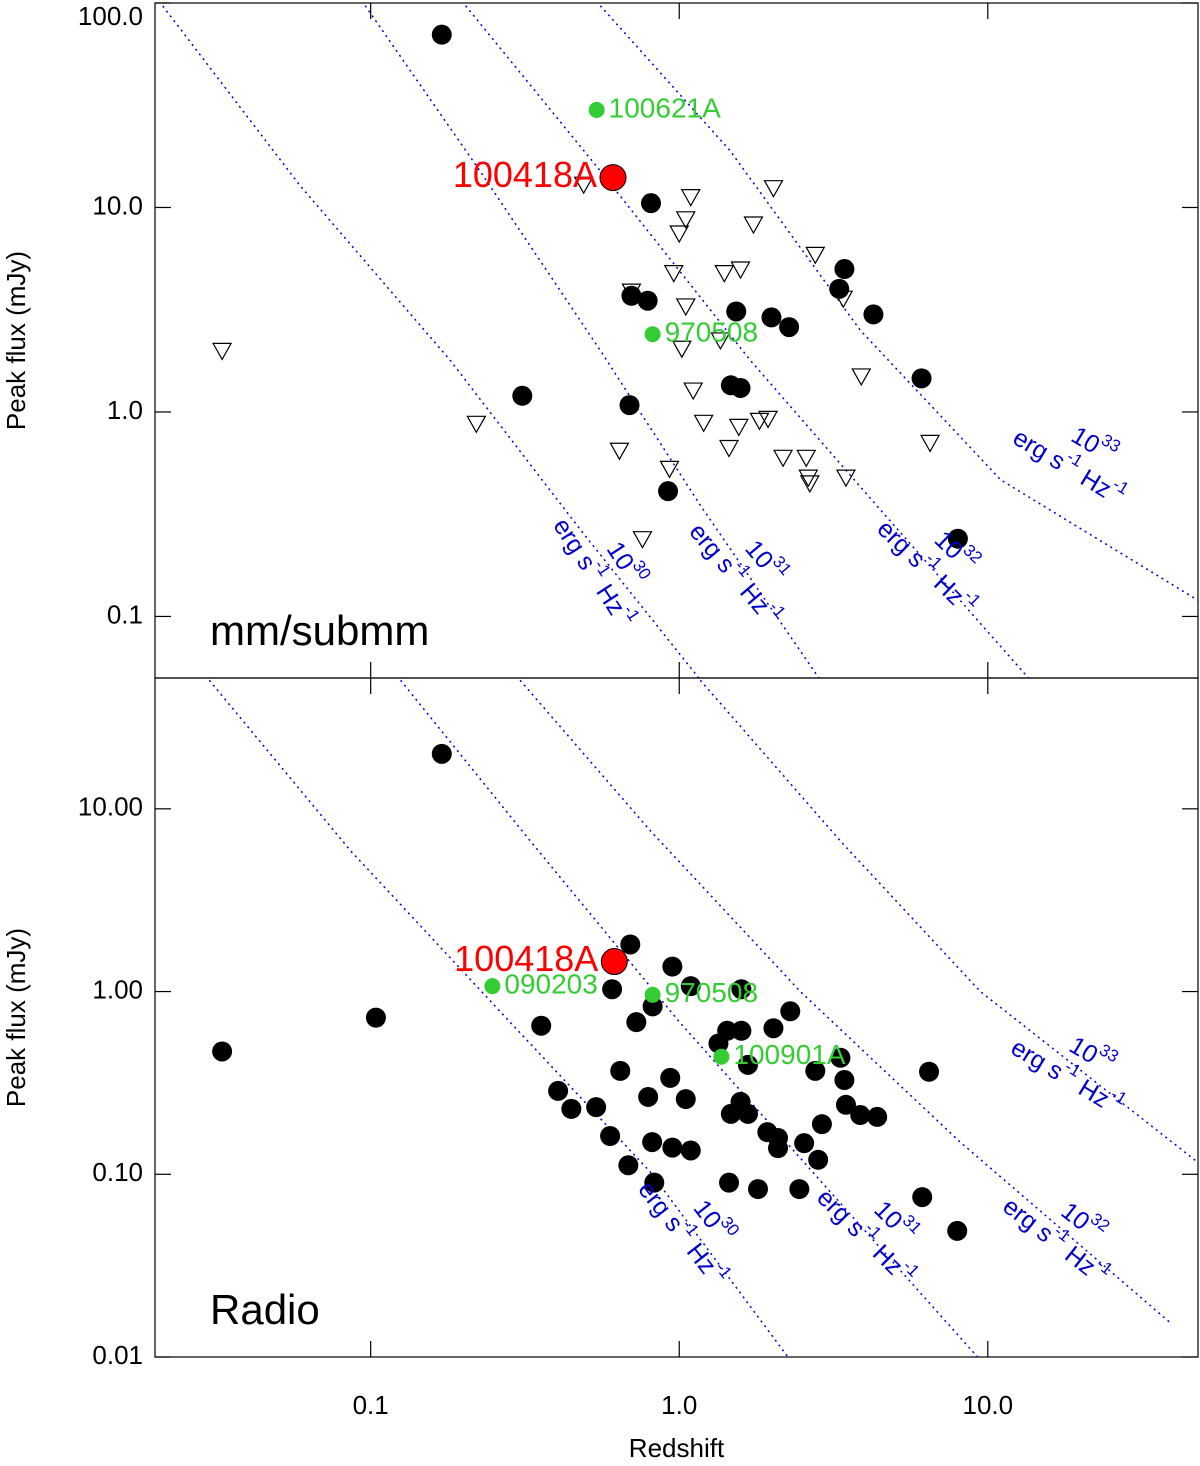 This screenshot has width=1200, height=1466. I want to click on curve-label: 1032erg s-1Hz-1, so click(1067, 1226).